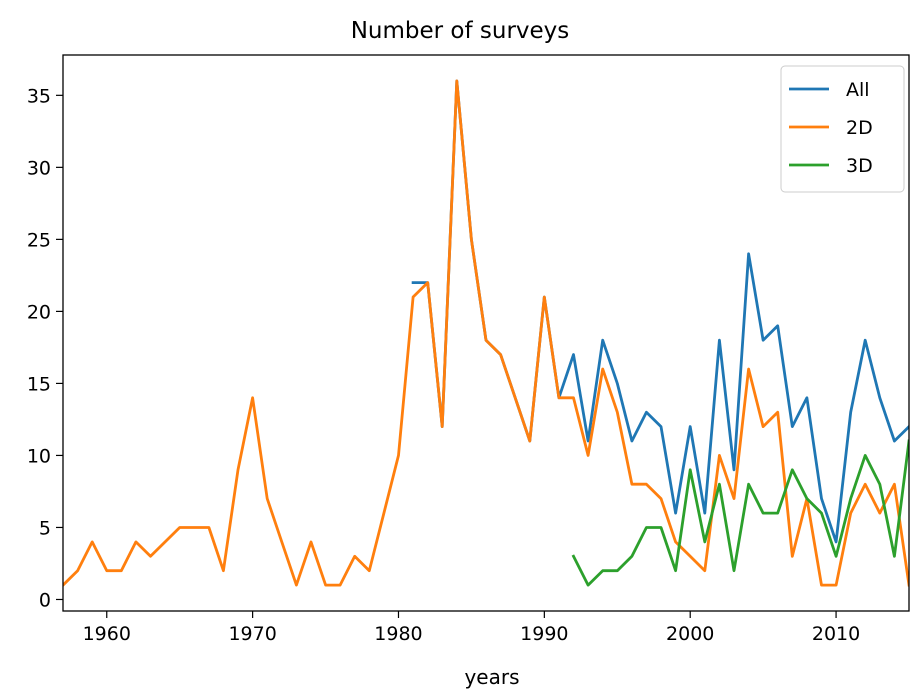  I want to click on y-tick-label: 25, so click(39, 240).